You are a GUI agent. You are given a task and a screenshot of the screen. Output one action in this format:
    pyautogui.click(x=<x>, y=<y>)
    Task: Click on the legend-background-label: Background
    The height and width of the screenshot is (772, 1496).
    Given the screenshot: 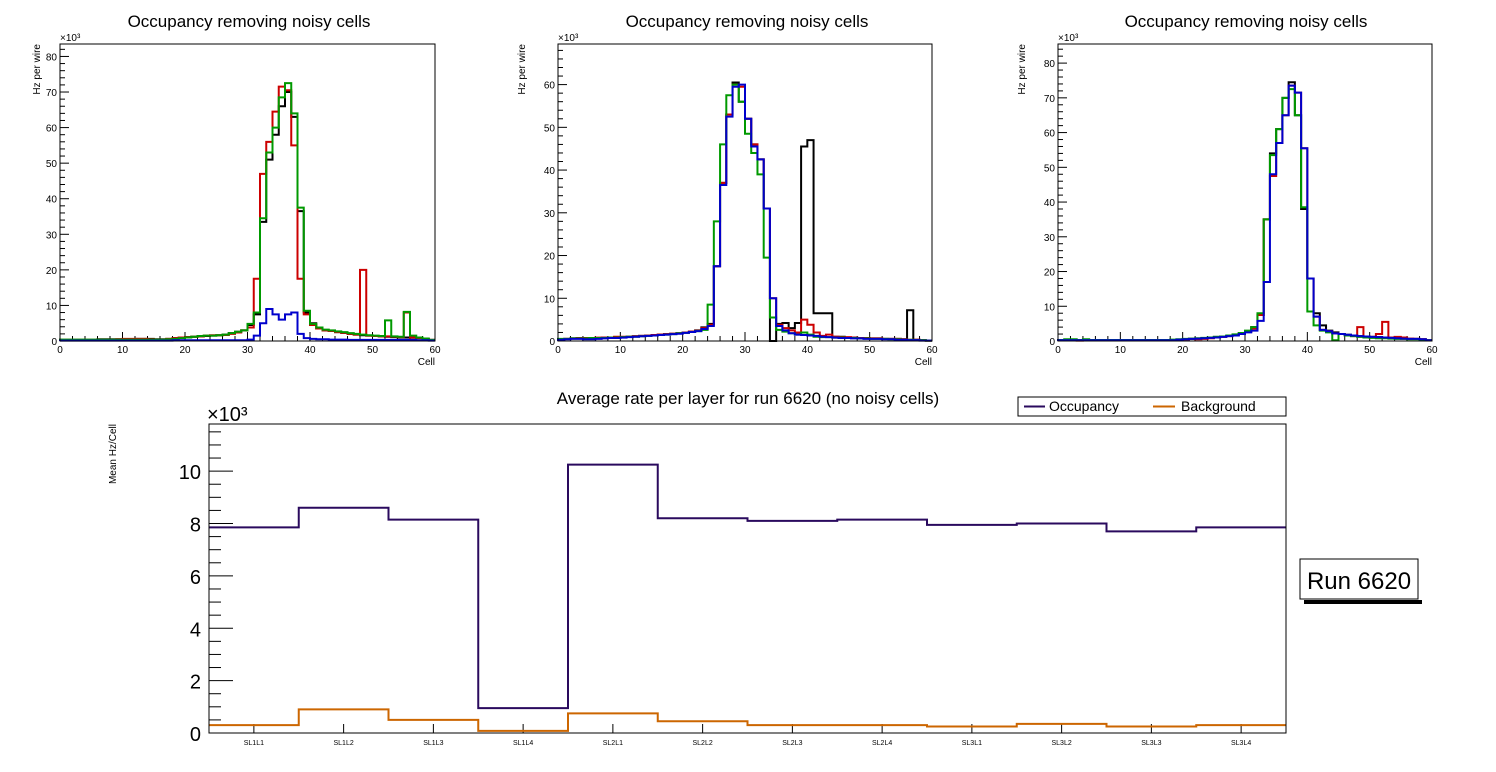 What is the action you would take?
    pyautogui.click(x=1218, y=406)
    